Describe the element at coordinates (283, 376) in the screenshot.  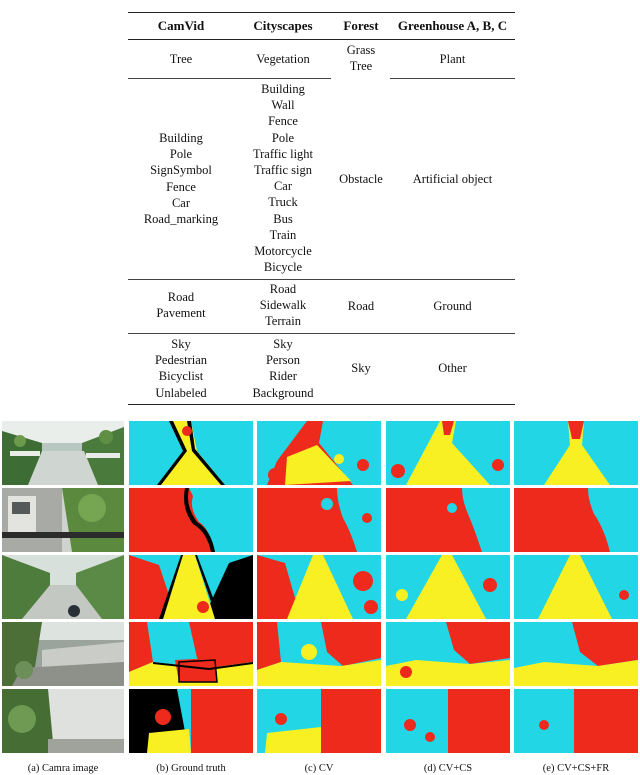
I see `cell-text: Rider` at that location.